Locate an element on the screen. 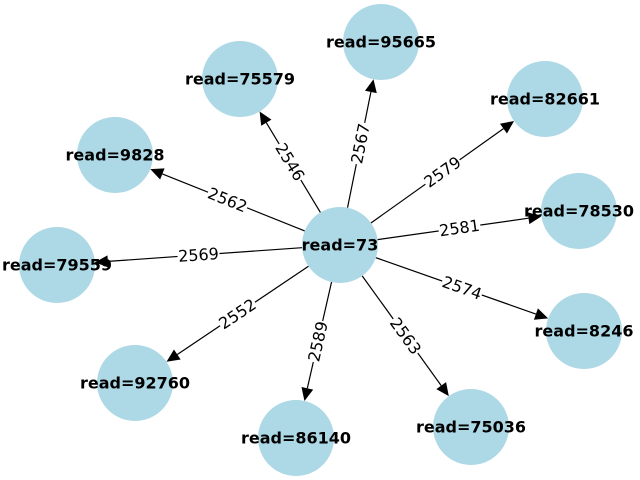  node-read-9828: read=9828 is located at coordinates (115, 155).